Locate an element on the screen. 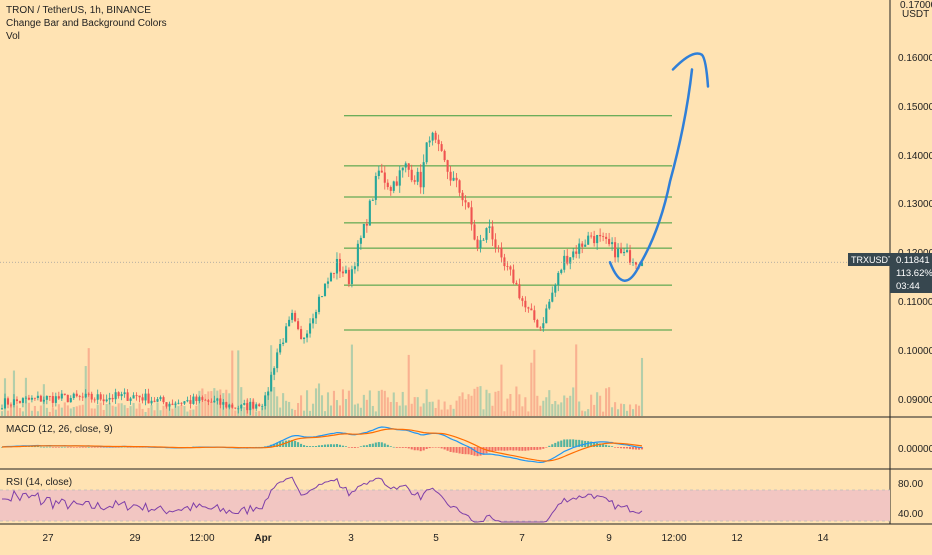  price-tag-price: 0.11841 is located at coordinates (913, 260).